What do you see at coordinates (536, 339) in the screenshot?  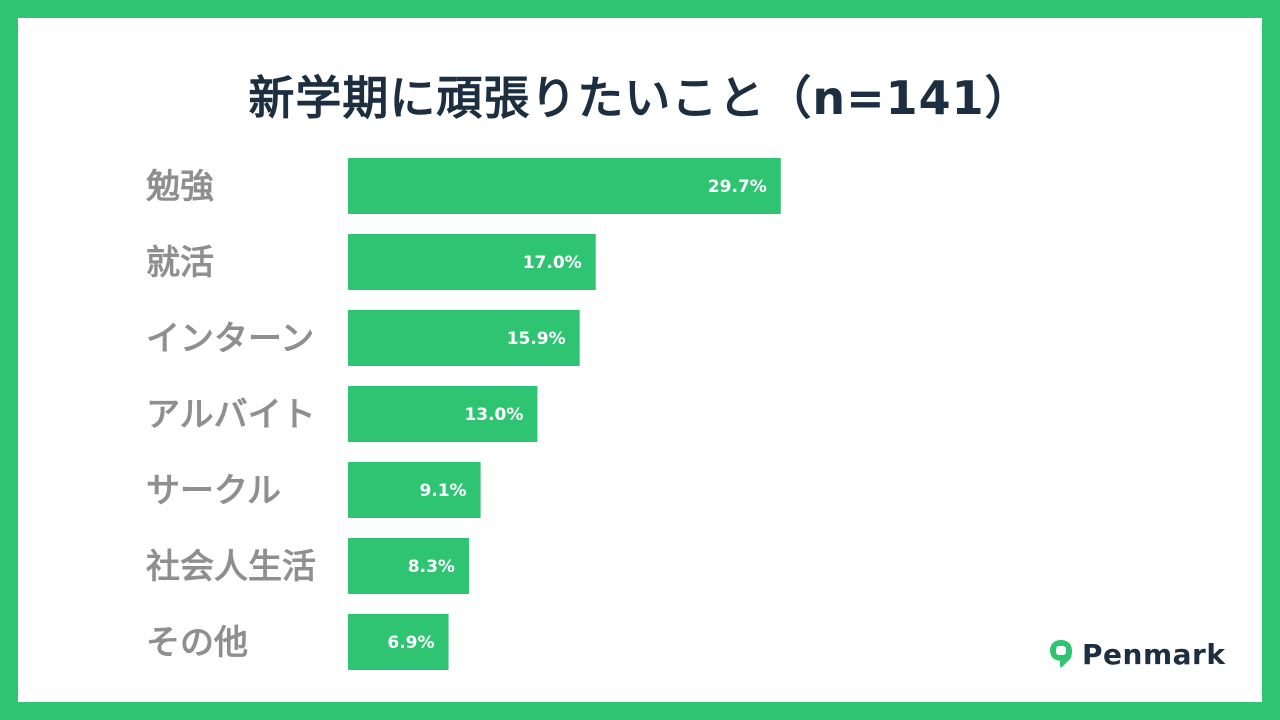 I see `value-label: 15.9%` at bounding box center [536, 339].